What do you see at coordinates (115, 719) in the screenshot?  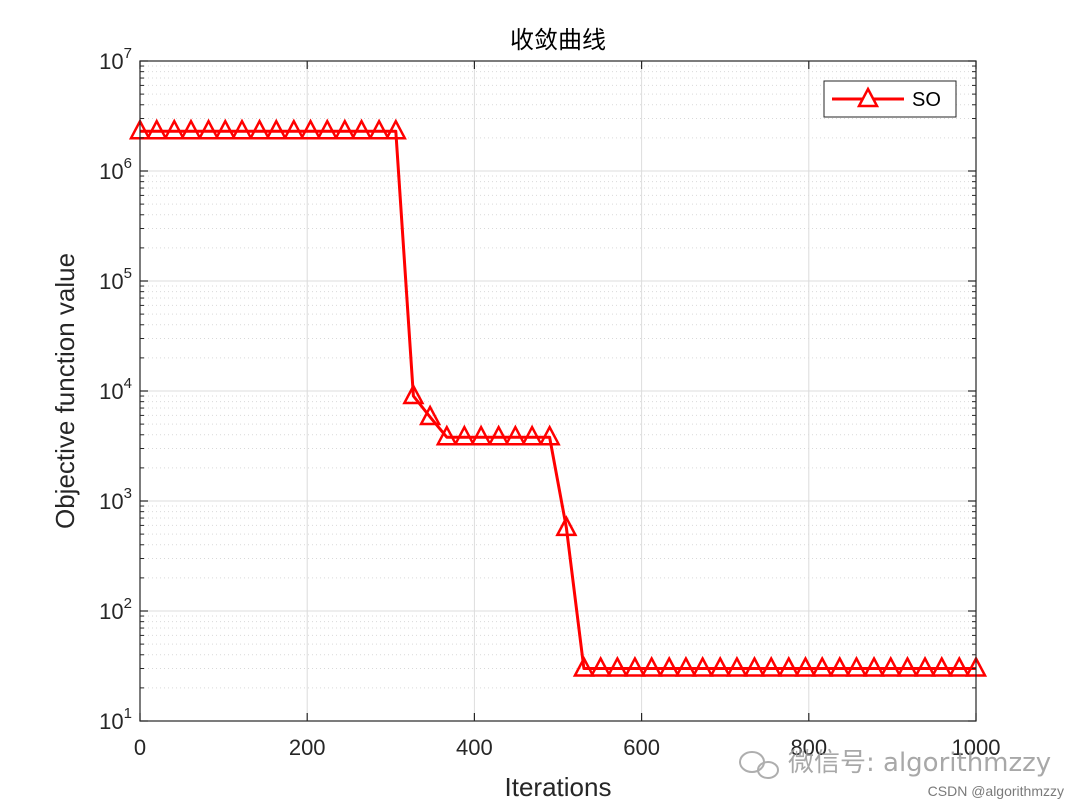 I see `y-tick-label: 10¹` at bounding box center [115, 719].